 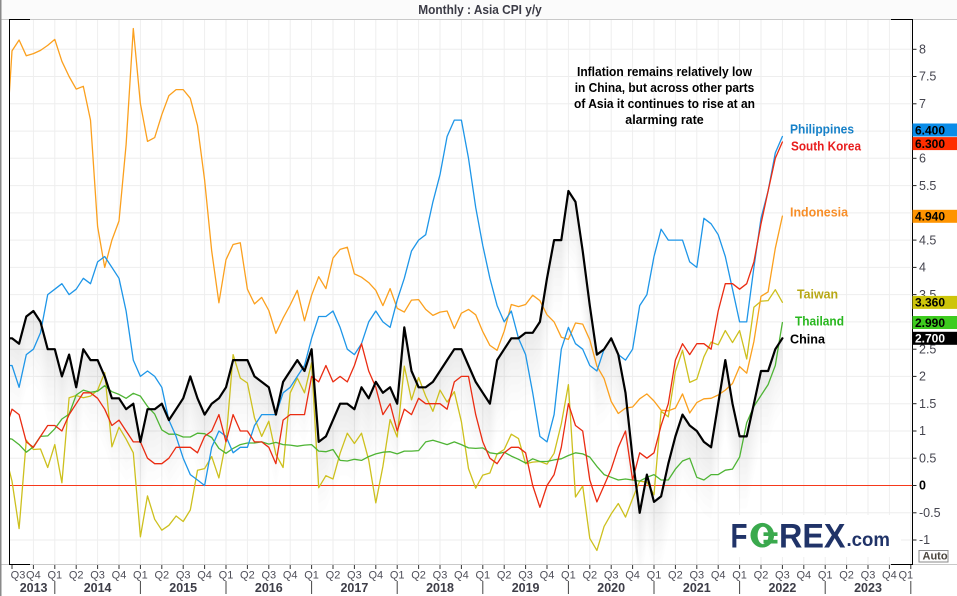 I want to click on svg-text: REX, so click(x=812, y=537).